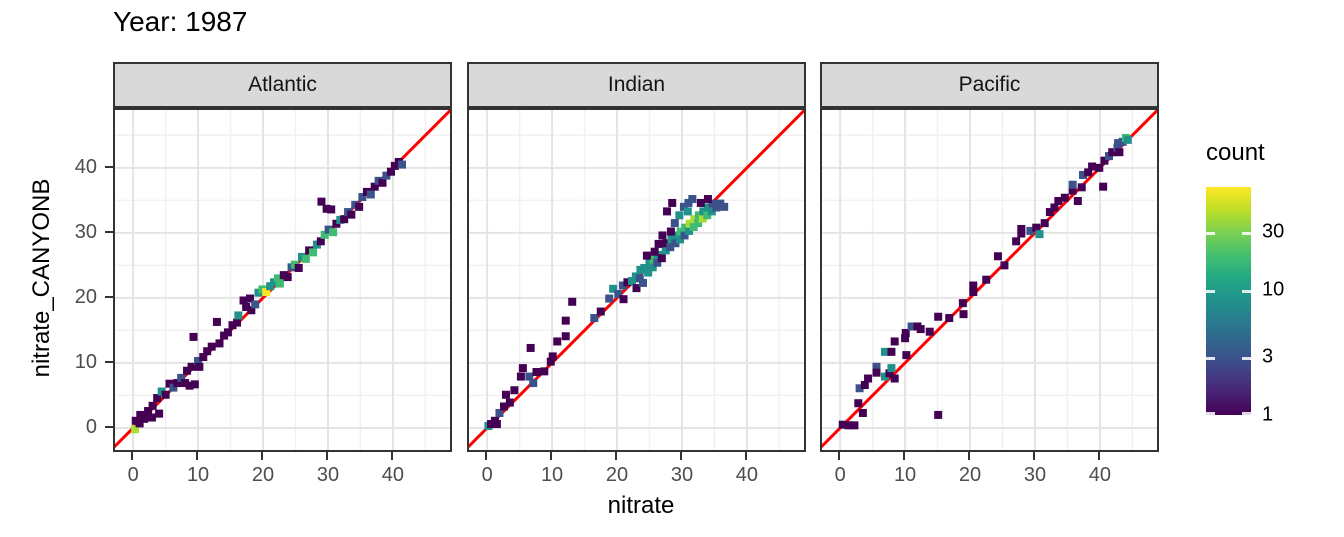  Describe the element at coordinates (85, 166) in the screenshot. I see `y-tick-label: 40` at that location.